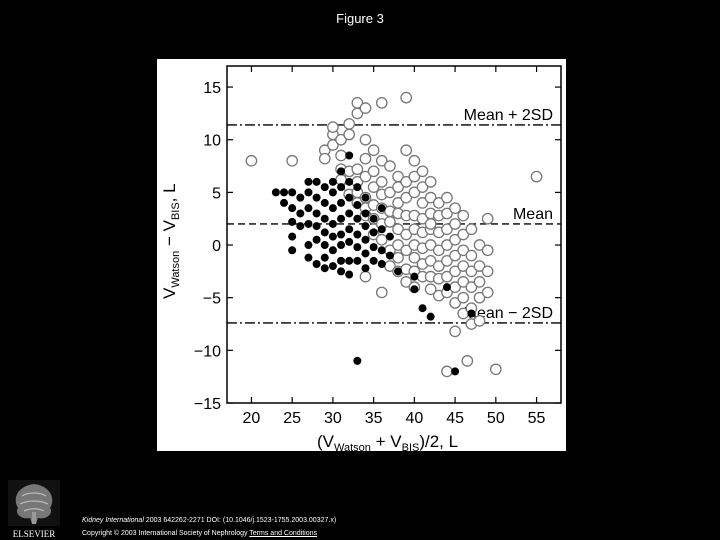 The image size is (720, 540). Describe the element at coordinates (171, 241) in the screenshot. I see `y-axis-label: VWatson − VBIS, L` at that location.